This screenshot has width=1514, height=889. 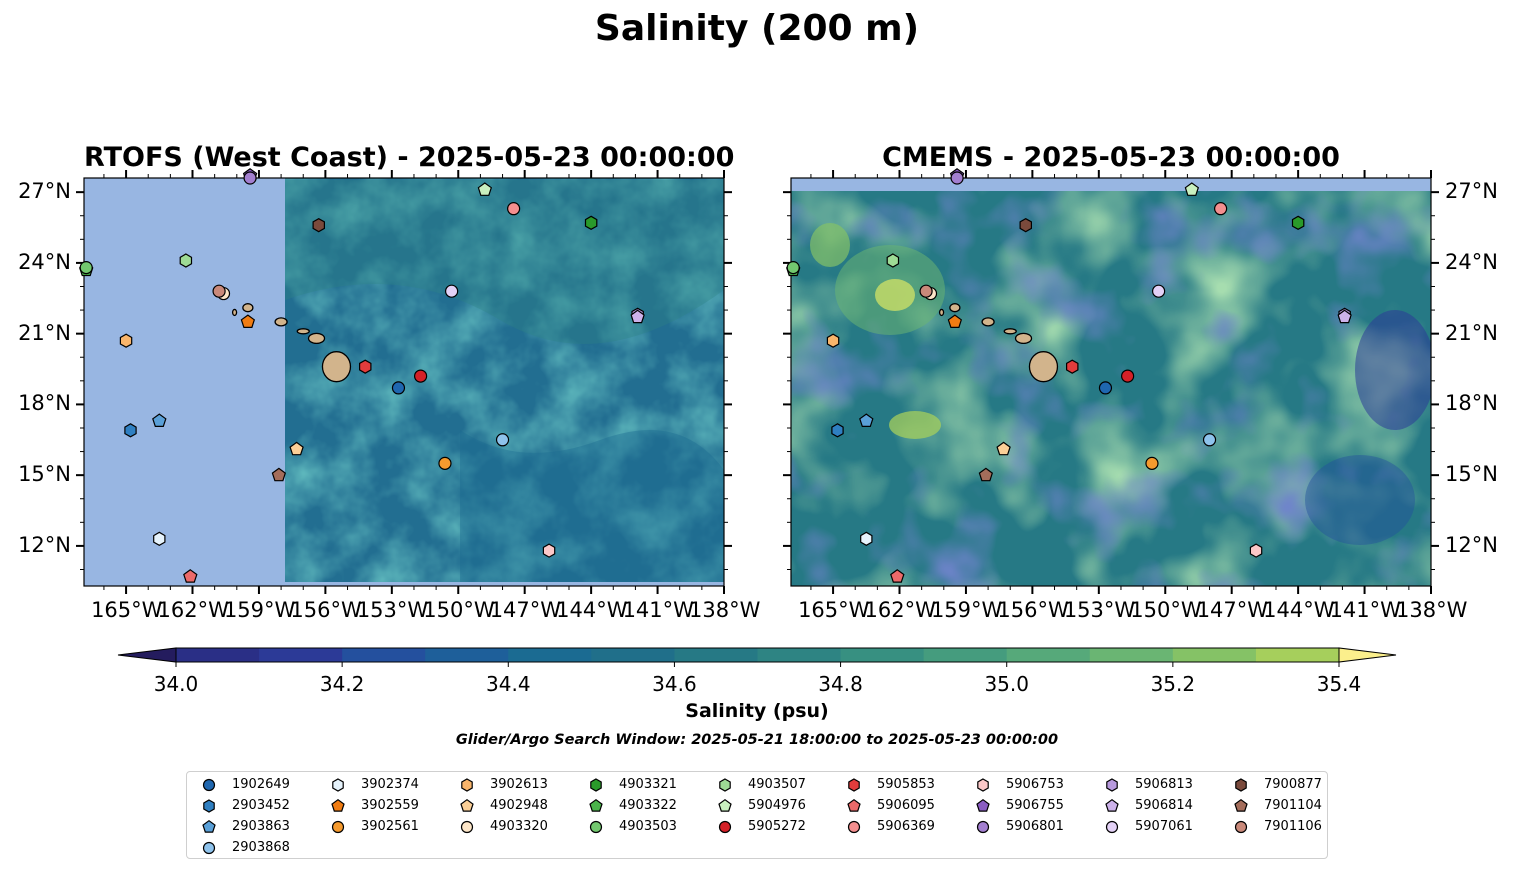 What do you see at coordinates (777, 826) in the screenshot?
I see `legend-label: 5905272` at bounding box center [777, 826].